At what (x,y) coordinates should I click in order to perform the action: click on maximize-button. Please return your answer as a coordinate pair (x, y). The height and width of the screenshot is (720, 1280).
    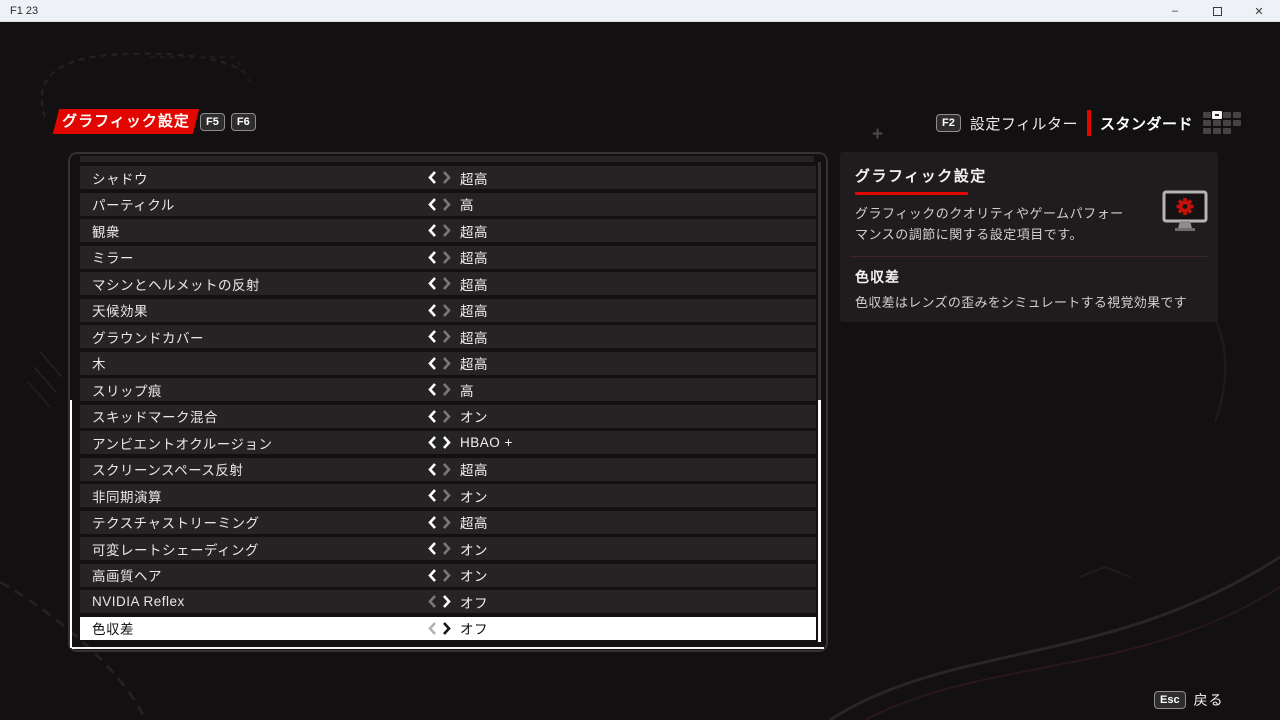
    Looking at the image, I should click on (1217, 11).